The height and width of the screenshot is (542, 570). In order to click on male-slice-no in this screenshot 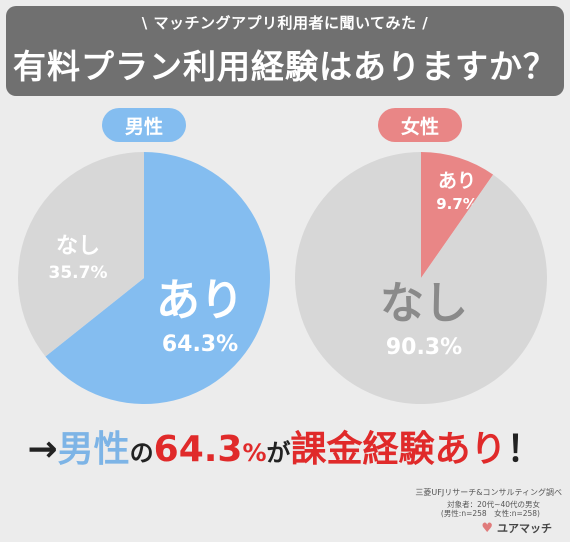, I will do `click(81, 254)`.